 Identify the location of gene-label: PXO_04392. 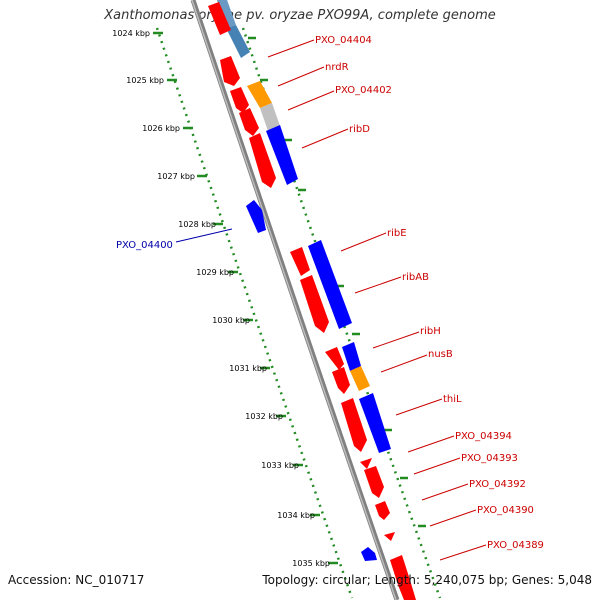
(497, 484).